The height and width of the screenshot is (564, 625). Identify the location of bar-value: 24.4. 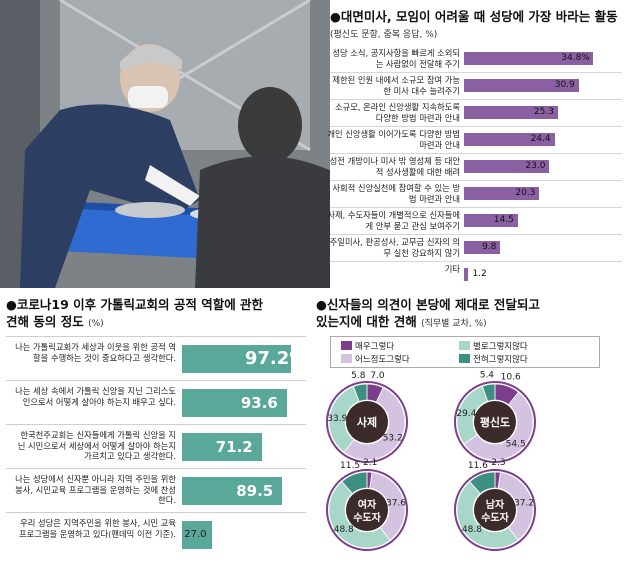
(540, 139).